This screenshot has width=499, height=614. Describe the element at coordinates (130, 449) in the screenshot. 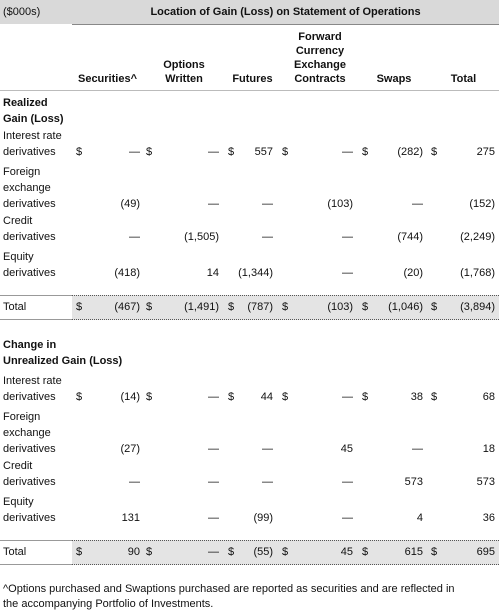

I see `cell-value: (27)` at that location.